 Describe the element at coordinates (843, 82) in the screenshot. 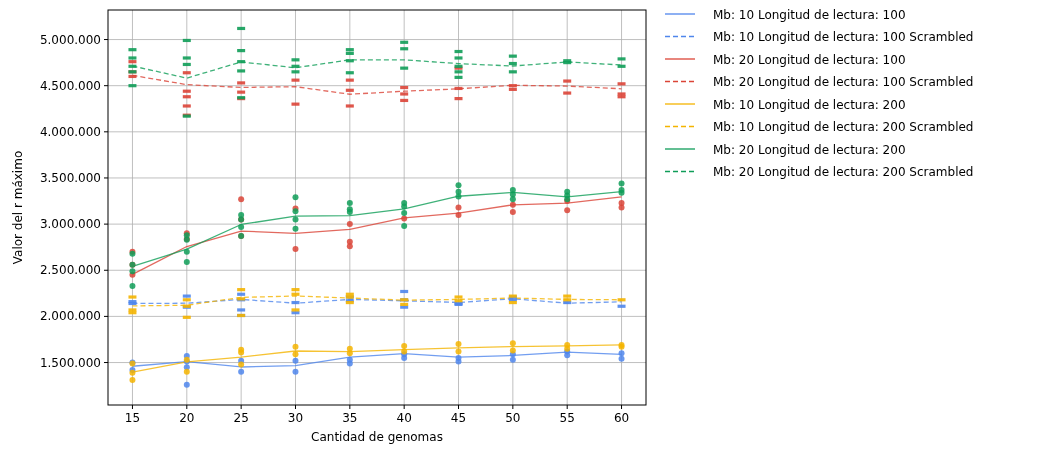

I see `legend-label: Mb: 20 Longitud de lectura: 100 Scrambled` at that location.